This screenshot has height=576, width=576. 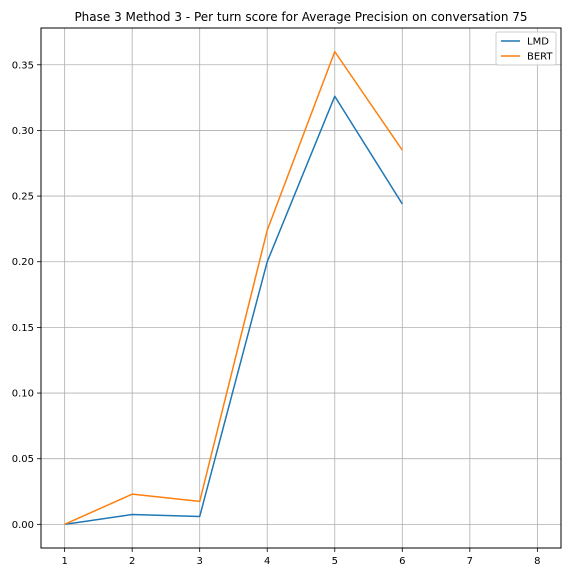 I want to click on x-tick-label: 4, so click(x=267, y=561).